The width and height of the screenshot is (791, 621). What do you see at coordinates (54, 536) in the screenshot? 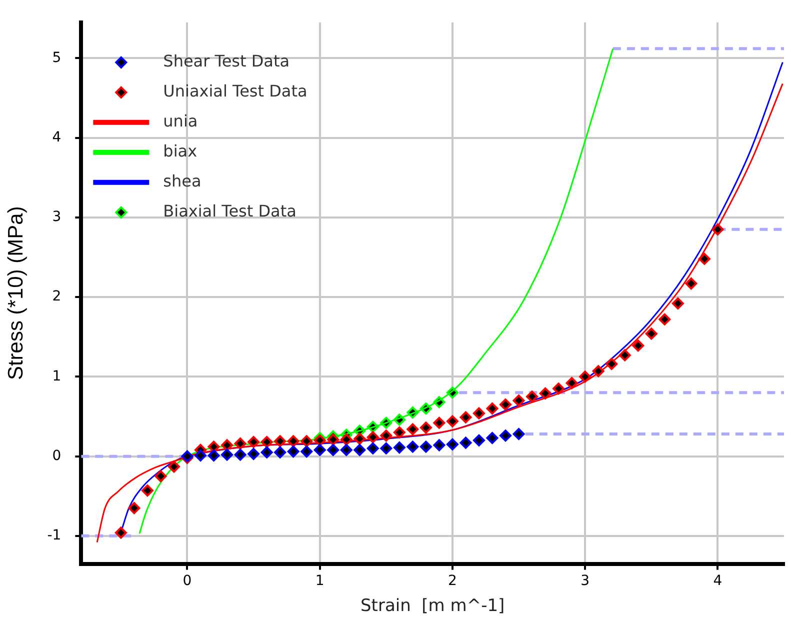
I see `y-tick-label: -1` at bounding box center [54, 536].